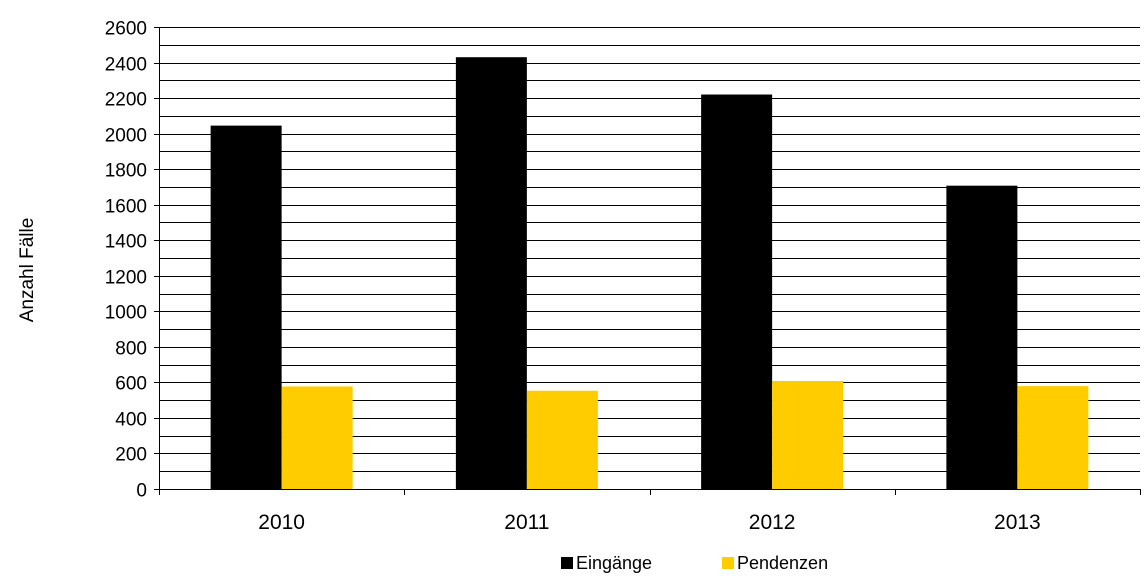 The width and height of the screenshot is (1145, 579). Describe the element at coordinates (126, 278) in the screenshot. I see `y-tick-label: 1200` at that location.